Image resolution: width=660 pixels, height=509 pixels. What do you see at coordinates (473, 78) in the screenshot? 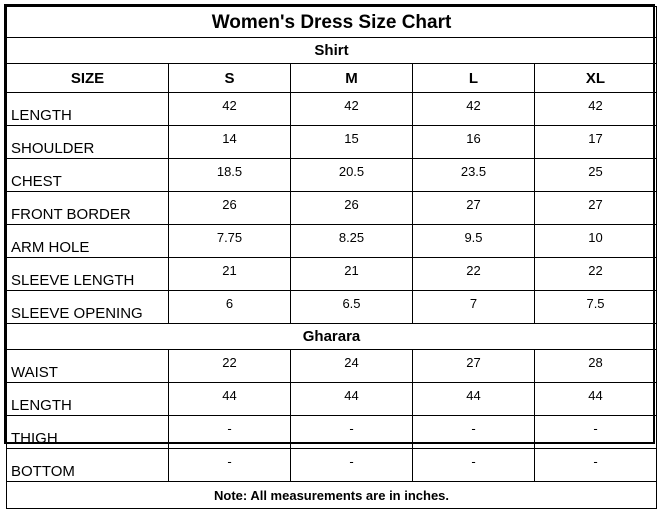
I see `size-header-l: L` at bounding box center [473, 78].